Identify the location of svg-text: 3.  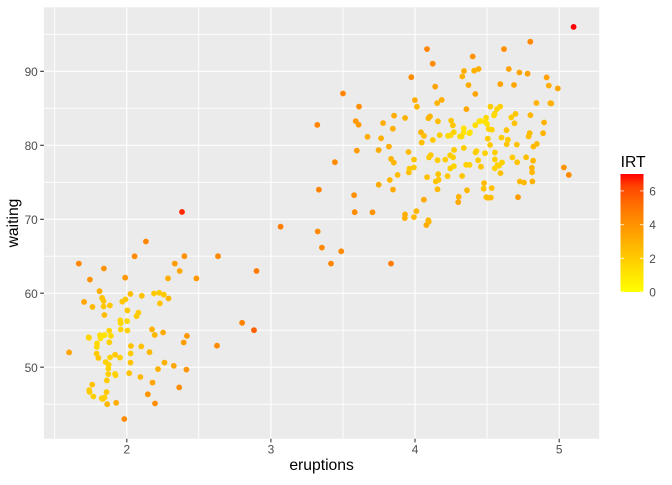
(271, 449).